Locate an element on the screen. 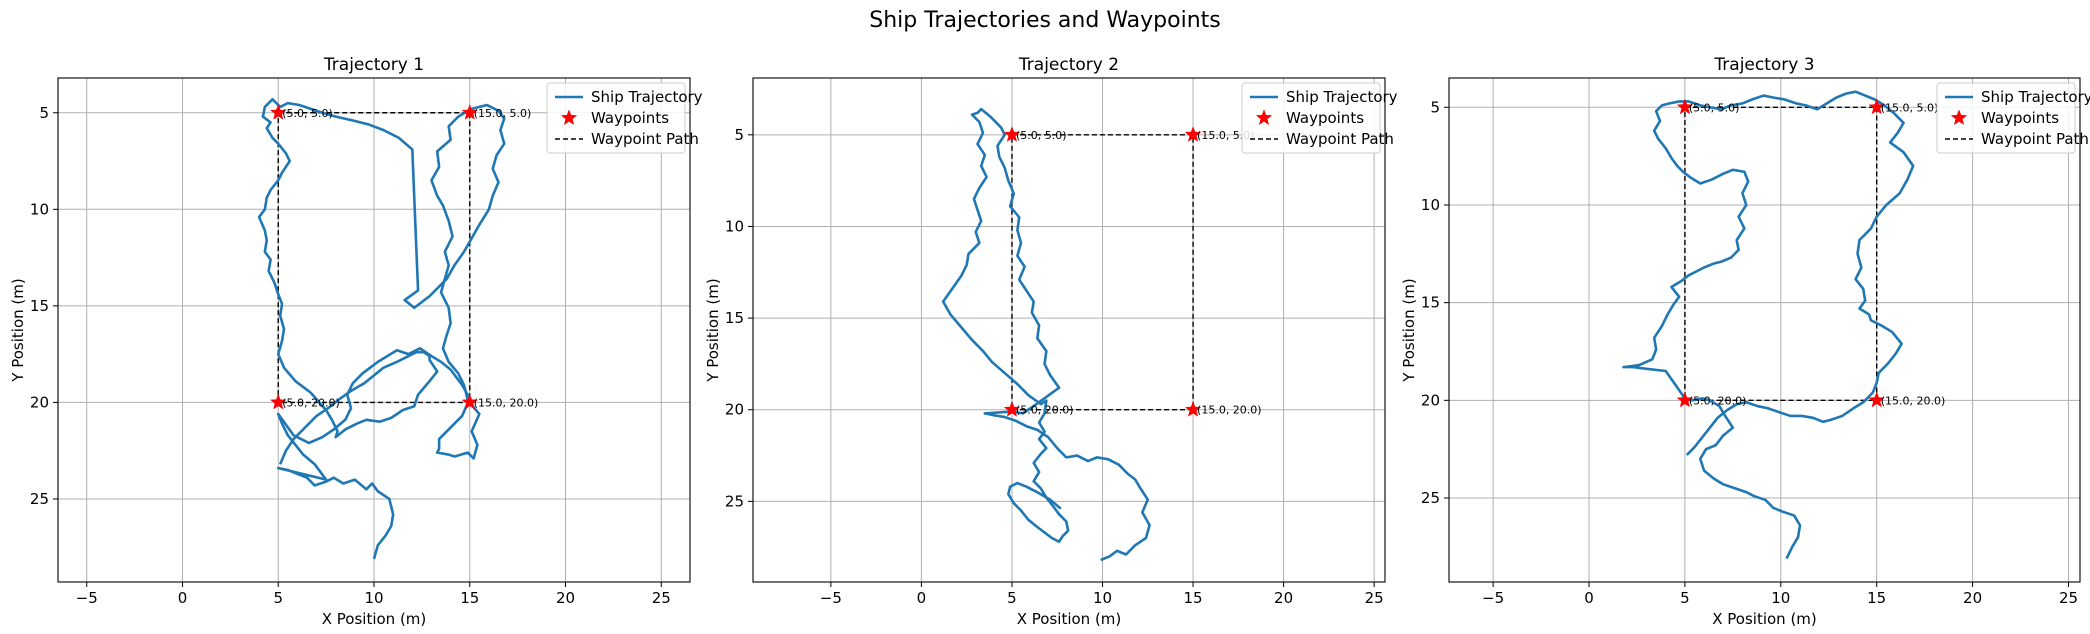 The image size is (2090, 634). subplot-title: Trajectory 2 is located at coordinates (1068, 65).